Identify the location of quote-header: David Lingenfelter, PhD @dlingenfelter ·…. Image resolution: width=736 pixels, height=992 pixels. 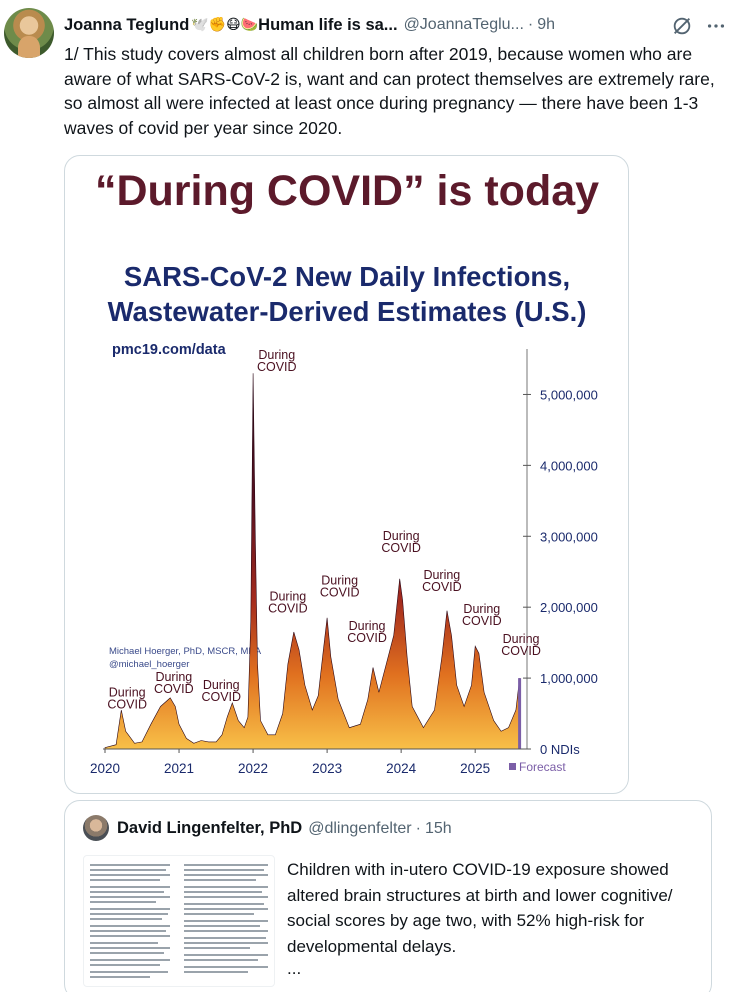
(284, 828).